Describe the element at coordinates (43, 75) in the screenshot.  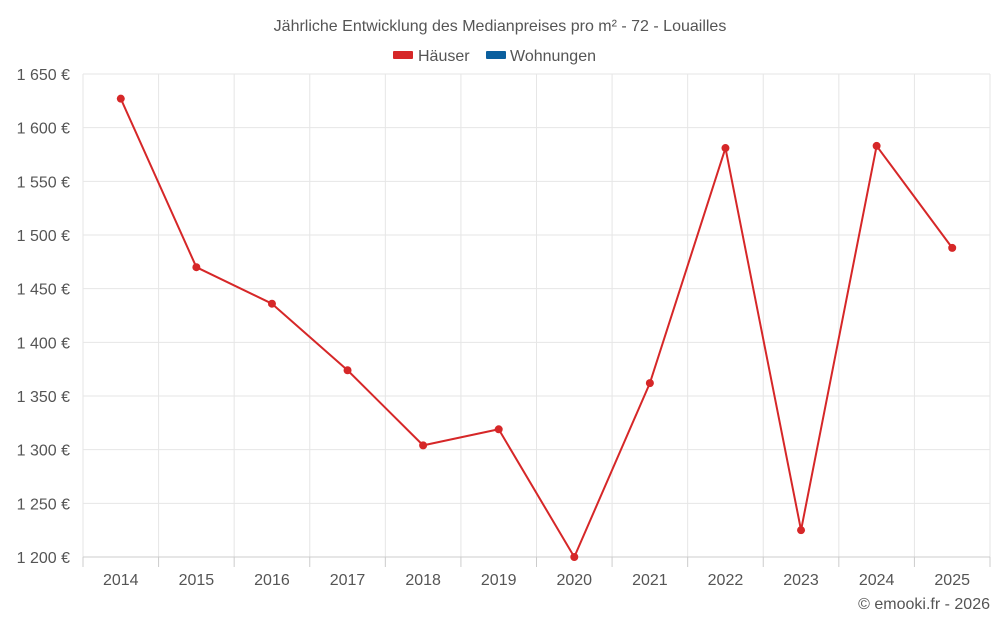
I see `y-tick-label: 1 650 €` at that location.